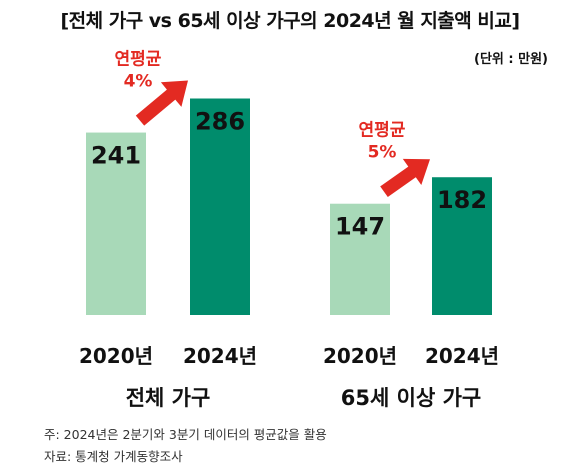 This screenshot has height=473, width=580. Describe the element at coordinates (290, 21) in the screenshot. I see `chart-title: [전체 가구 vs 65세 이상 가구의 2024년 월 지출액 비교]` at that location.